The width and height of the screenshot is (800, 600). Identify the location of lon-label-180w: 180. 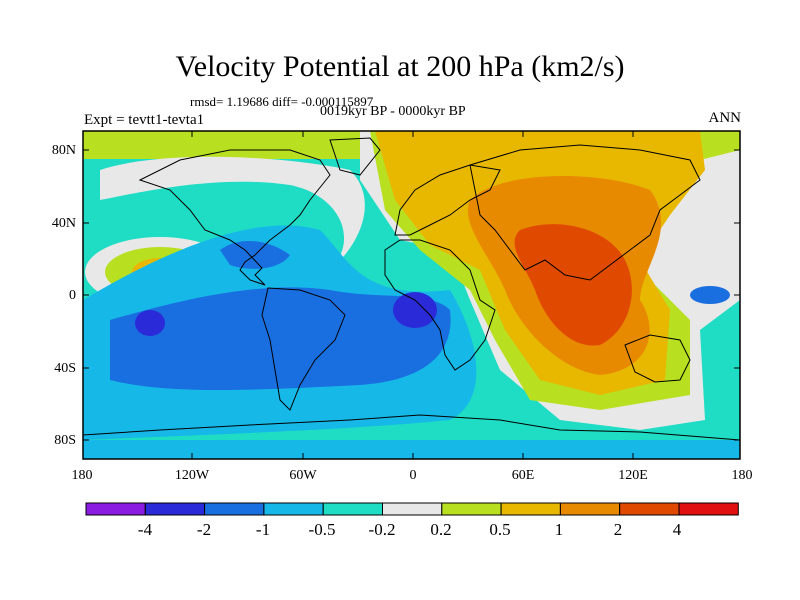
(82, 475).